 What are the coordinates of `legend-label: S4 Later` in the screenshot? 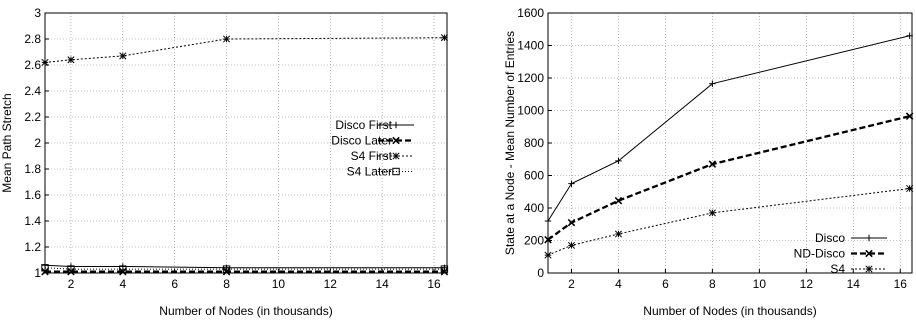 It's located at (369, 172).